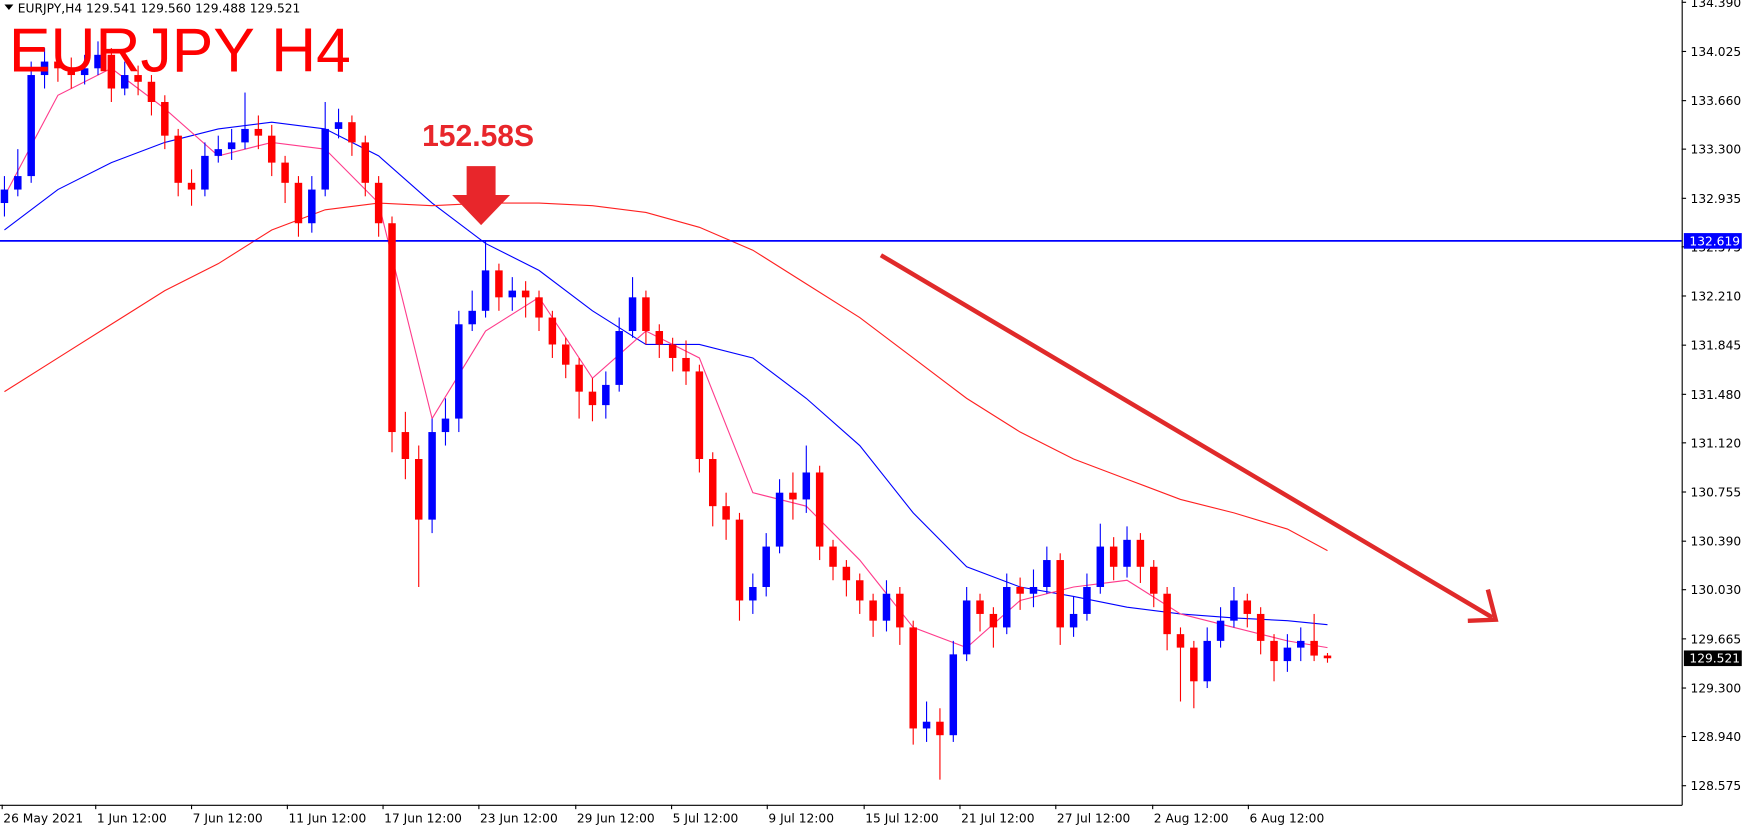 This screenshot has width=1744, height=827. What do you see at coordinates (228, 819) in the screenshot?
I see `x-tick-label: 7 Jun 12:00` at bounding box center [228, 819].